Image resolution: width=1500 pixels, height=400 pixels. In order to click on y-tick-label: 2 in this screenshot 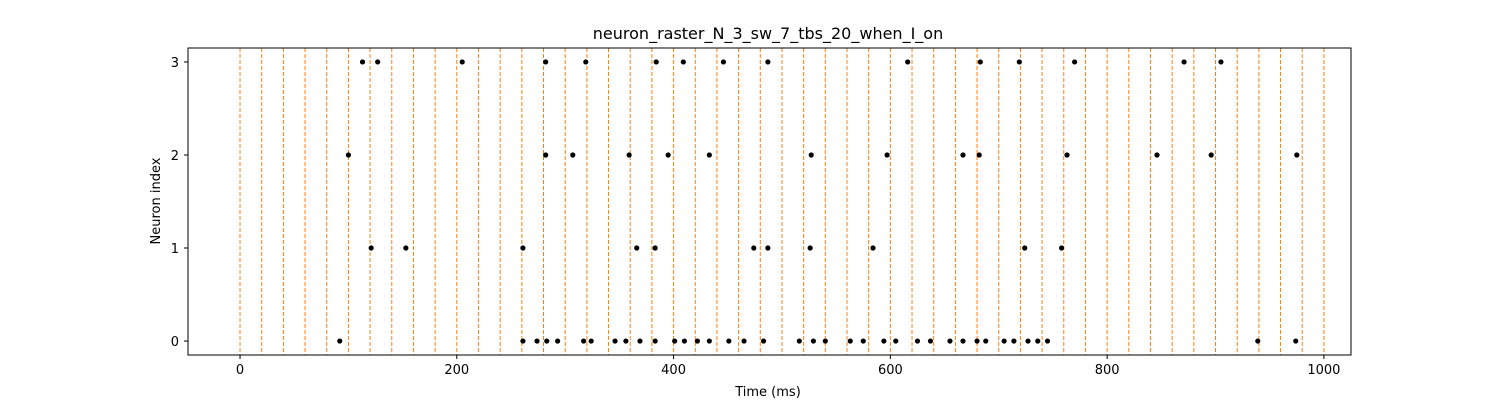, I will do `click(175, 156)`.